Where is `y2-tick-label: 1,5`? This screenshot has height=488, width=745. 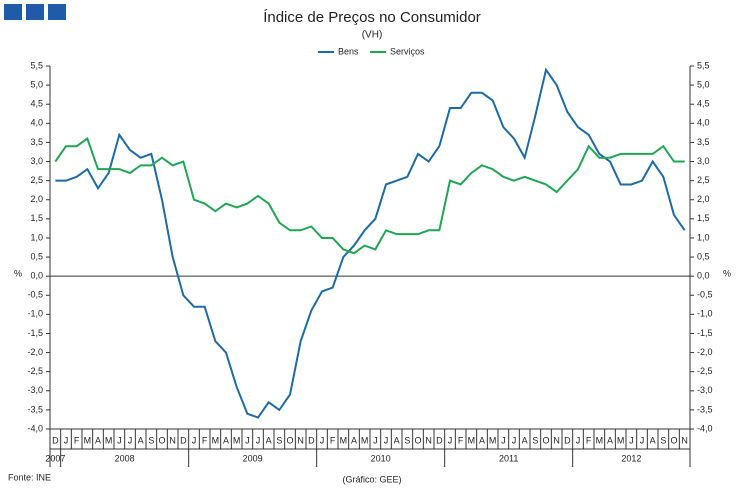
y2-tick-label: 1,5 is located at coordinates (703, 218).